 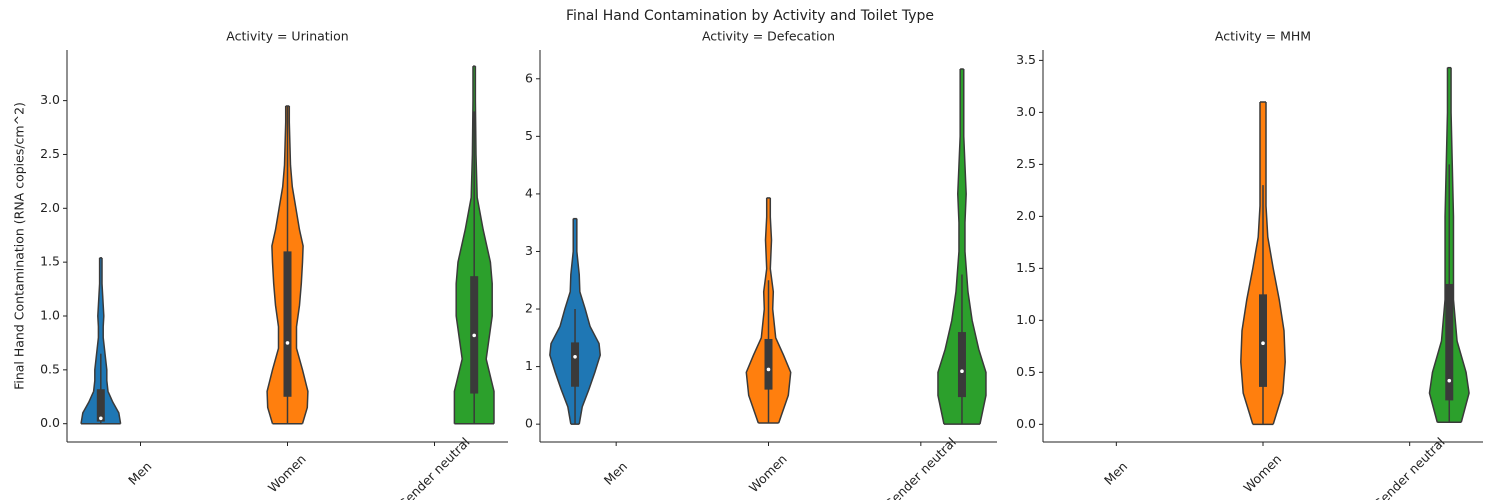 I want to click on y-tick-label: 1, so click(x=529, y=365).